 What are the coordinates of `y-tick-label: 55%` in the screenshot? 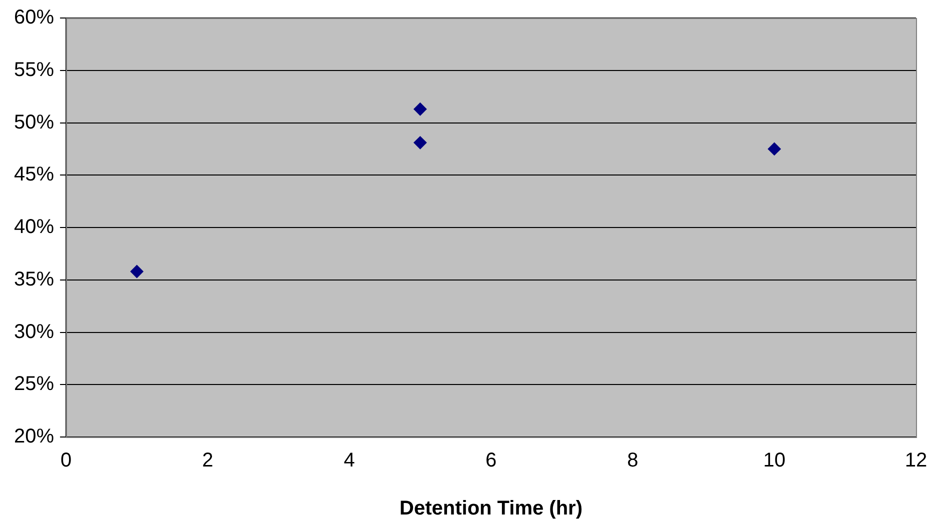 It's located at (34, 69).